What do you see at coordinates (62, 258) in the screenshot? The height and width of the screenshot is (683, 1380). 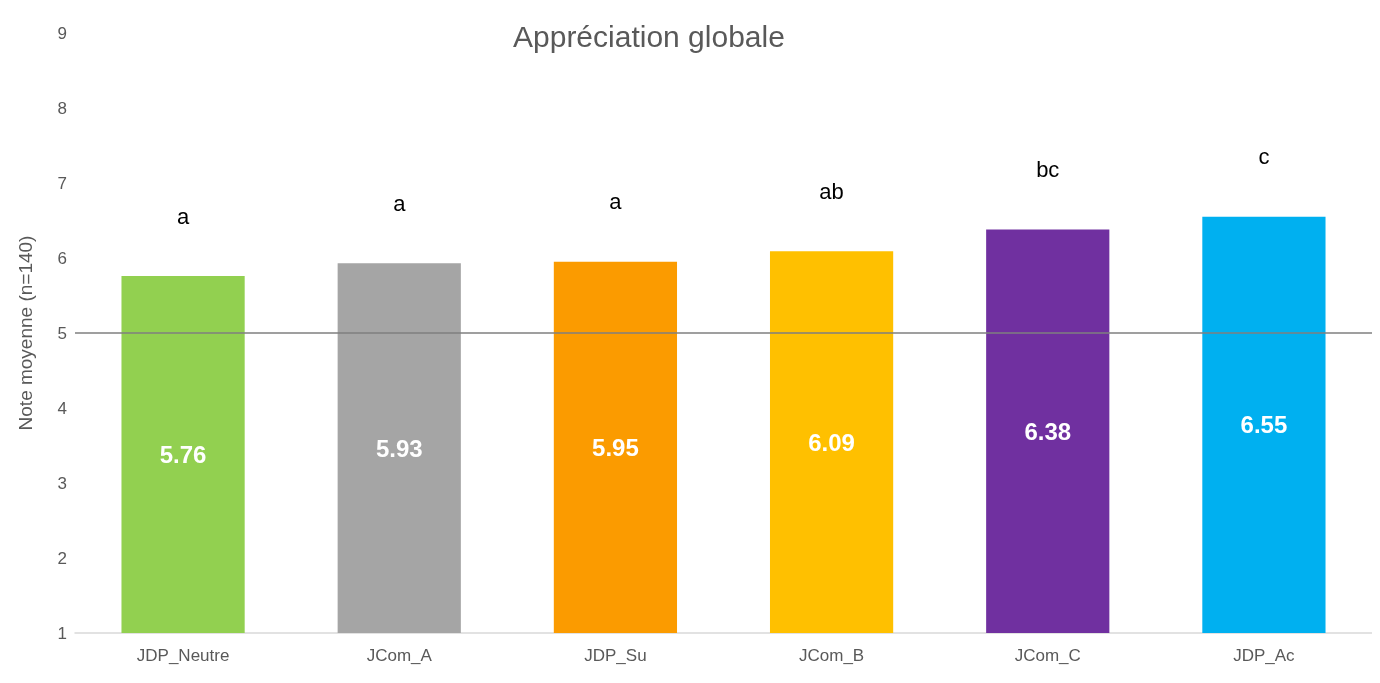 I see `y-tick-label: 6` at bounding box center [62, 258].